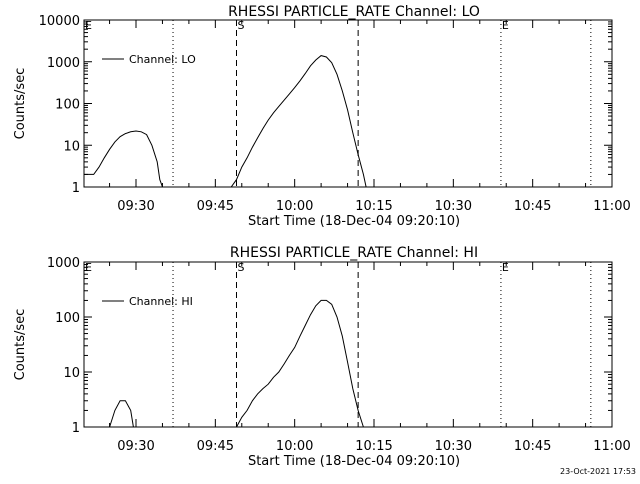 The width and height of the screenshot is (640, 484). Describe the element at coordinates (354, 253) in the screenshot. I see `chart-title: RHESSI PARTICLE_RATE Channel: HI` at that location.